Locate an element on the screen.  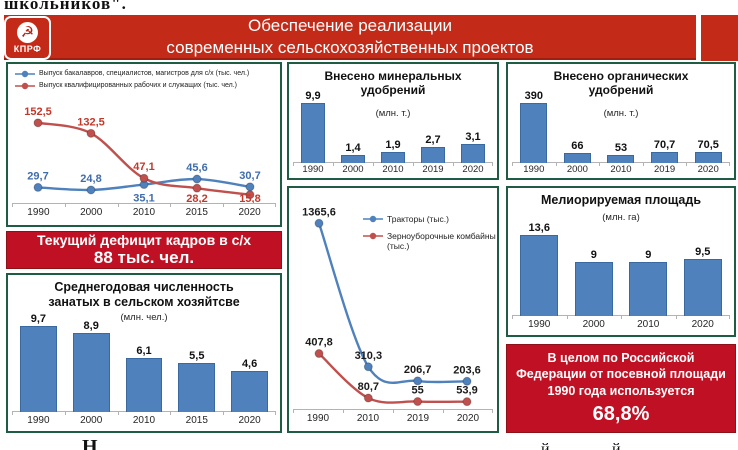
bar-column: 66 is located at coordinates (578, 151).